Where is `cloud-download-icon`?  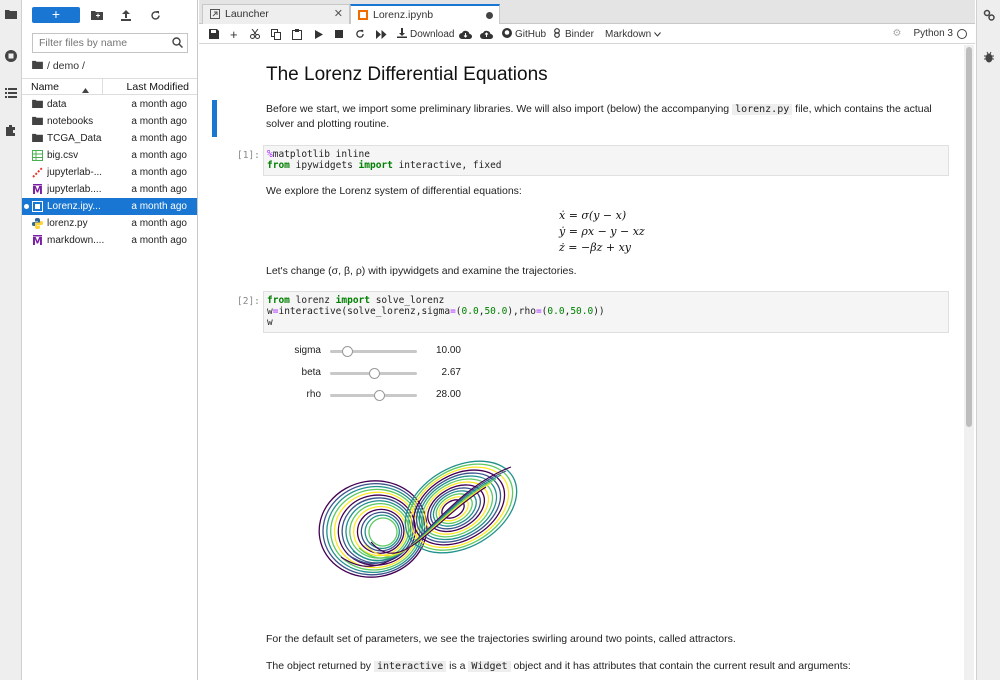
cloud-download-icon is located at coordinates (465, 34).